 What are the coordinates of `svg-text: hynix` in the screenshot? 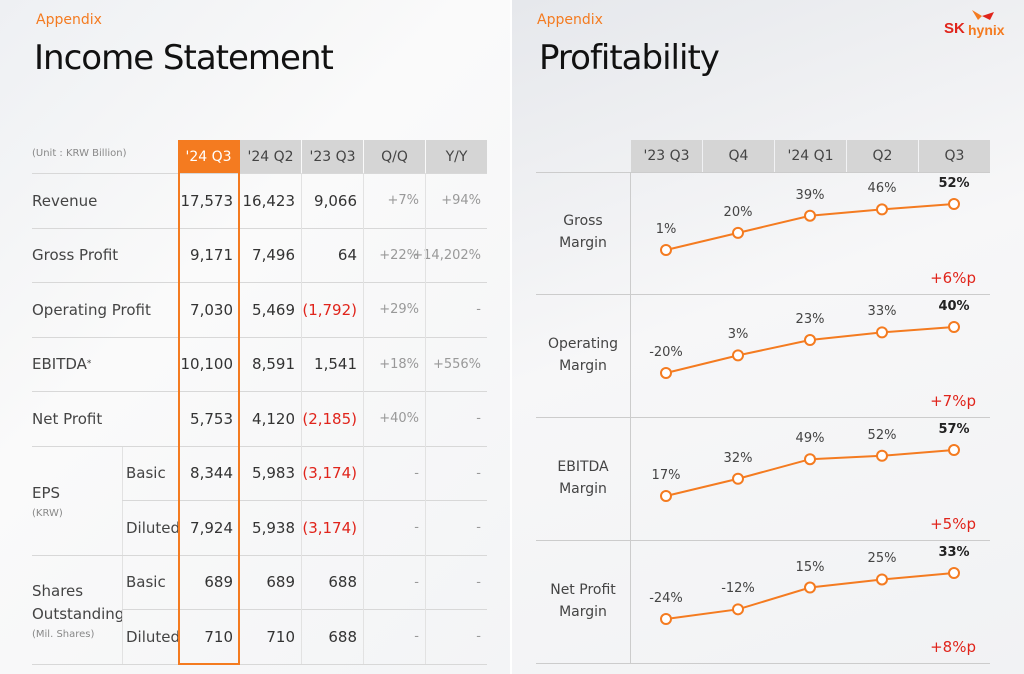 It's located at (986, 30).